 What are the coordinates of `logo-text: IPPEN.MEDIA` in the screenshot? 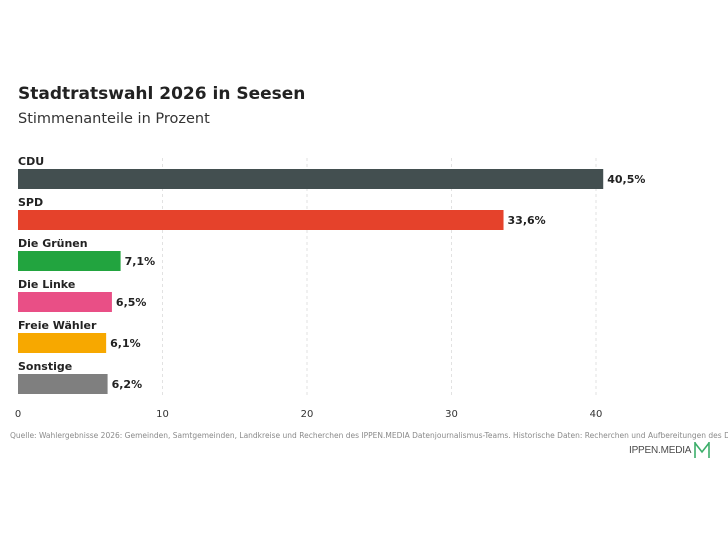 It's located at (660, 450).